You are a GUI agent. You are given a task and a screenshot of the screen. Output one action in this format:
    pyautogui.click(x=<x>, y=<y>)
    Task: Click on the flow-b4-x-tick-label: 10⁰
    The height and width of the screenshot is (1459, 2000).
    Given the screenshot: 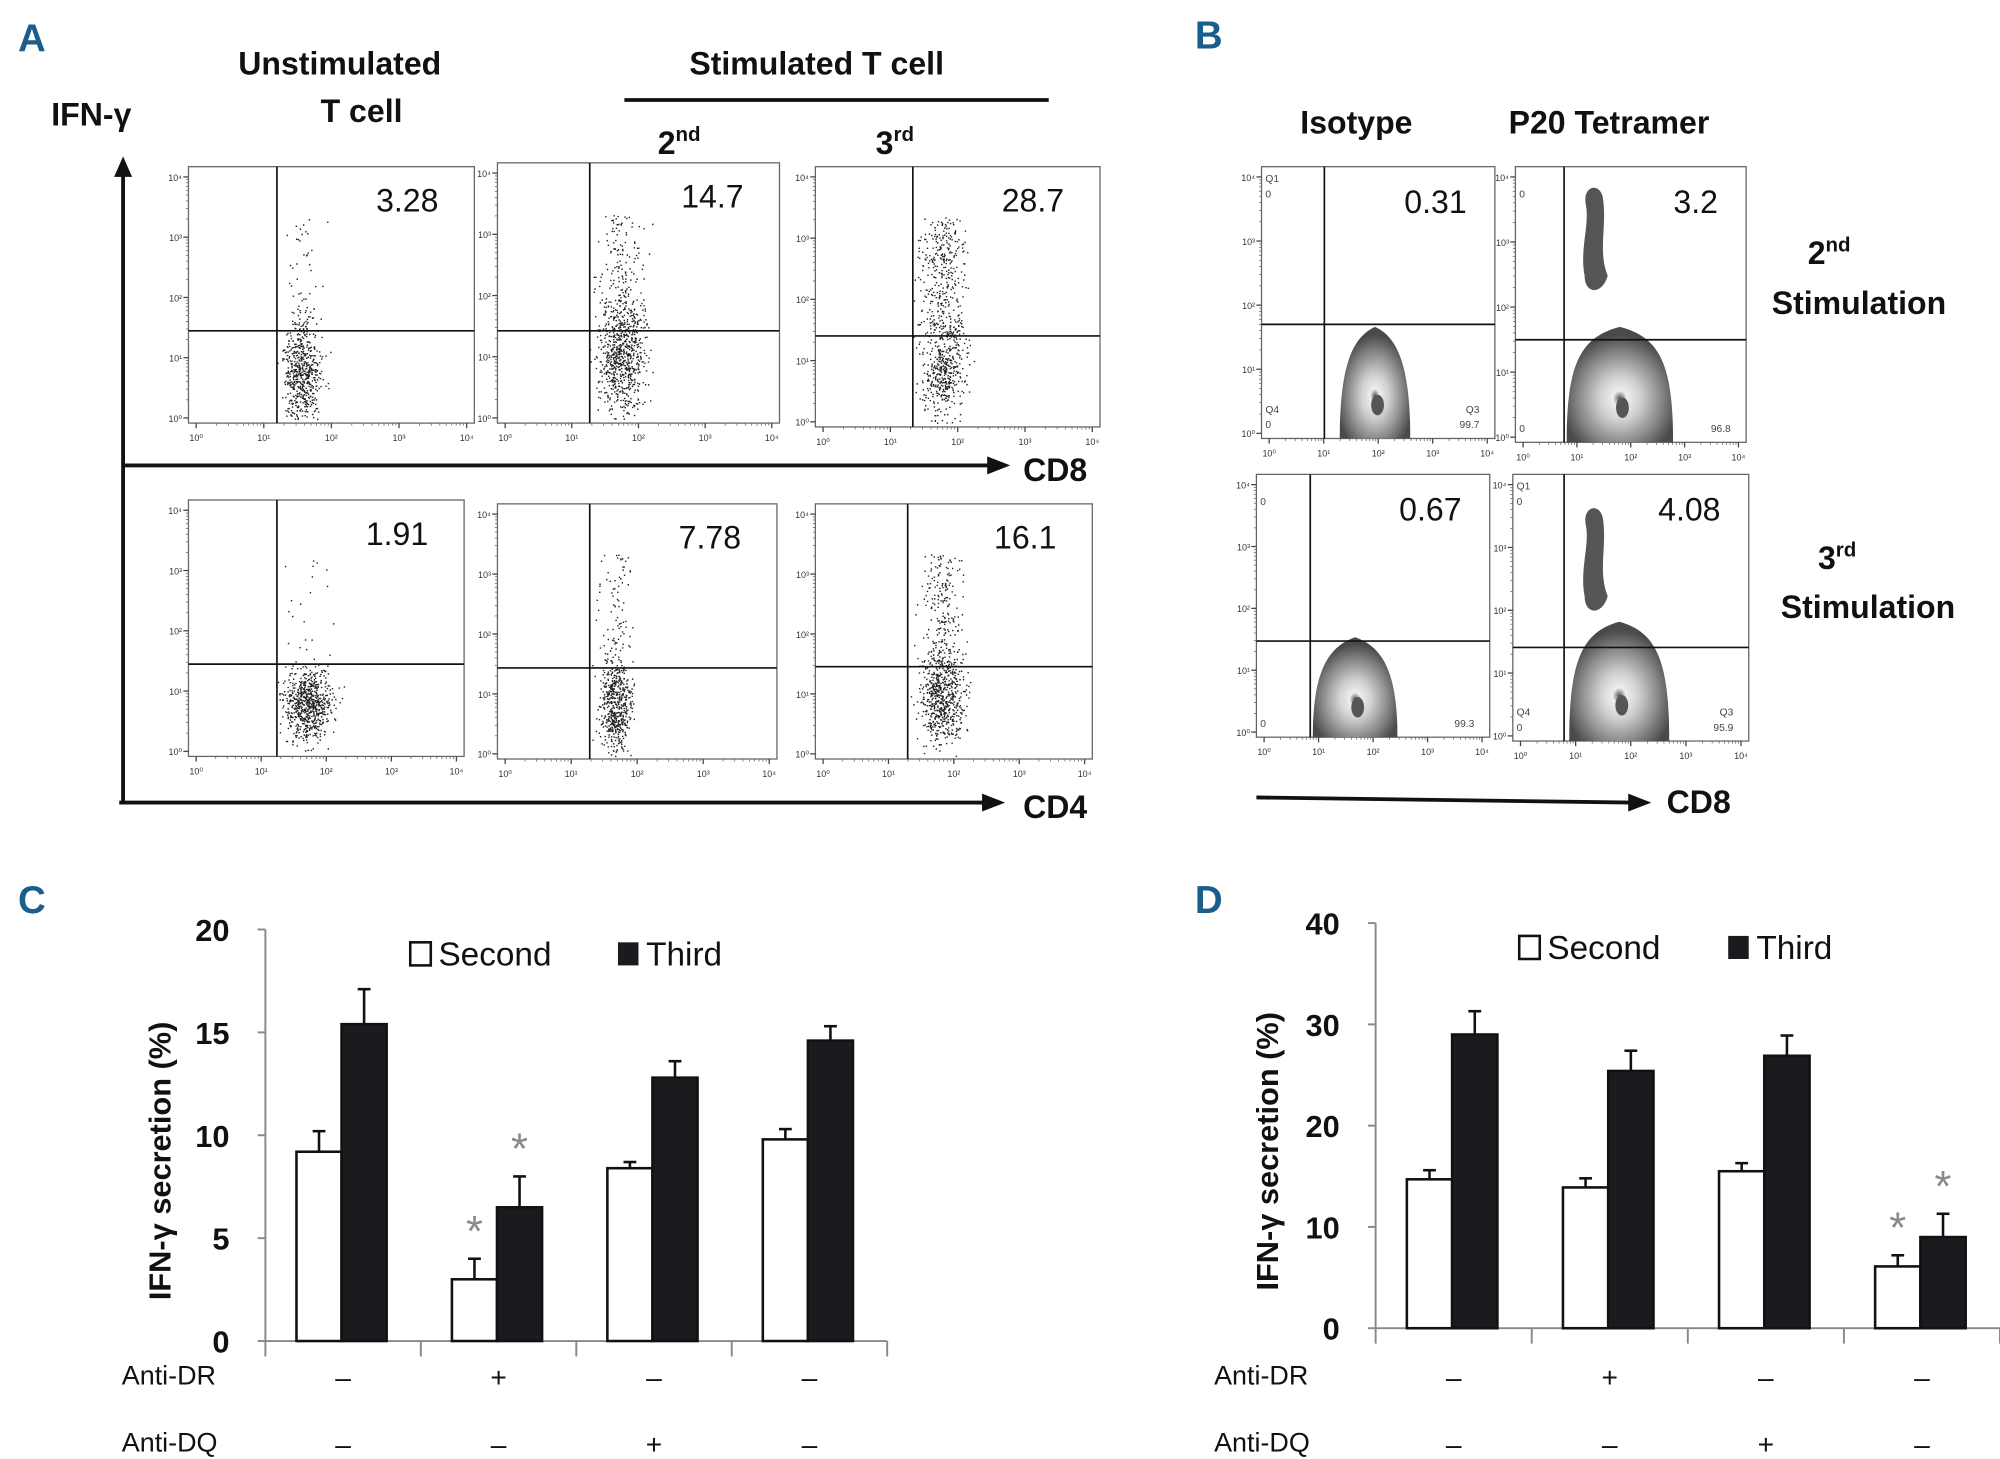 What is the action you would take?
    pyautogui.click(x=1521, y=756)
    